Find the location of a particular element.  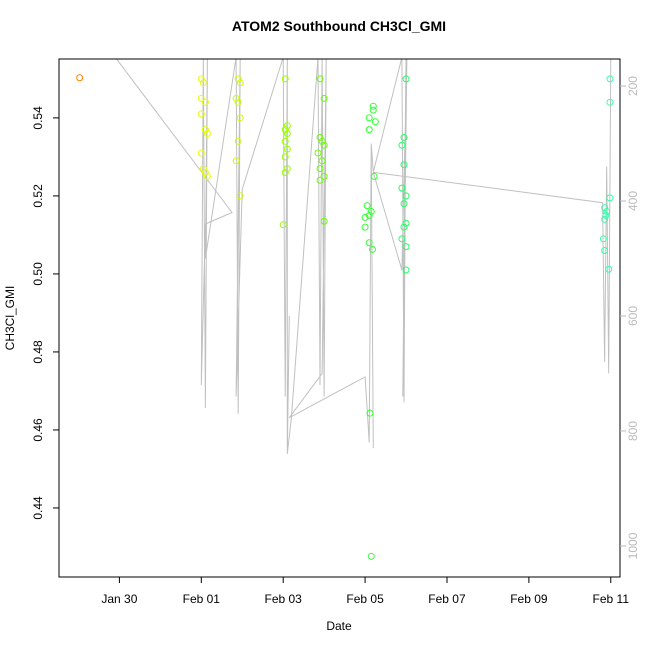

y-tick-label: 0.52 is located at coordinates (38, 196).